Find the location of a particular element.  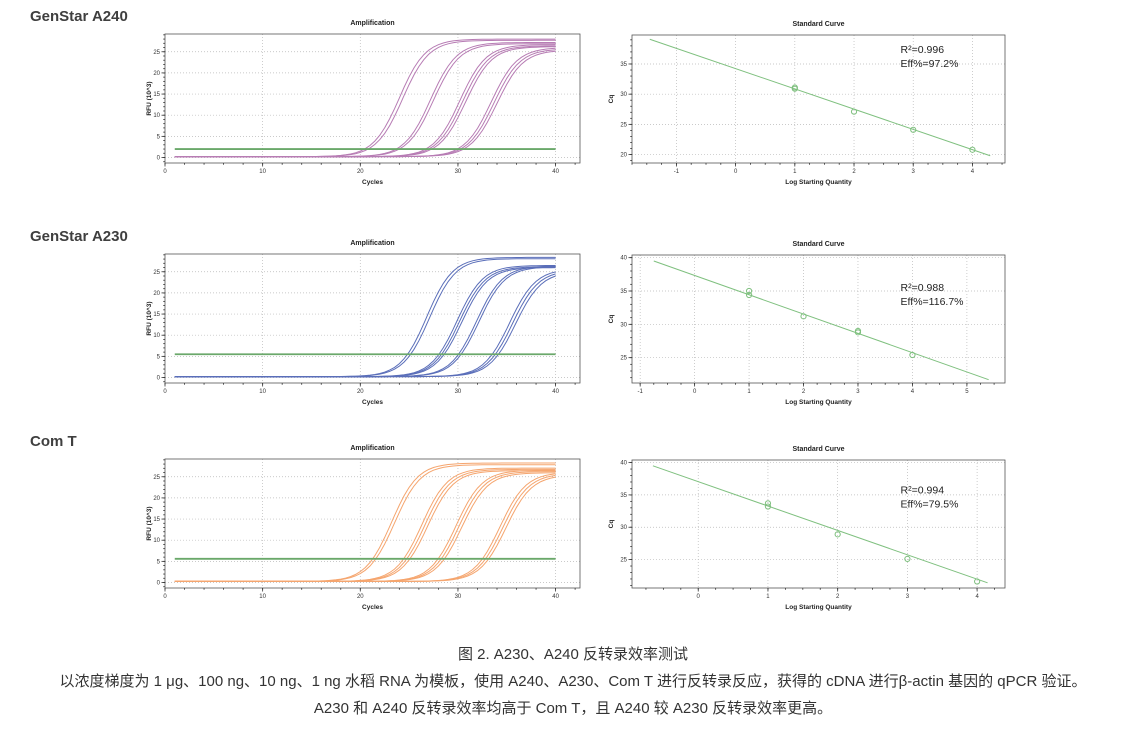

svg-text: Eff%=97.2% is located at coordinates (930, 64).